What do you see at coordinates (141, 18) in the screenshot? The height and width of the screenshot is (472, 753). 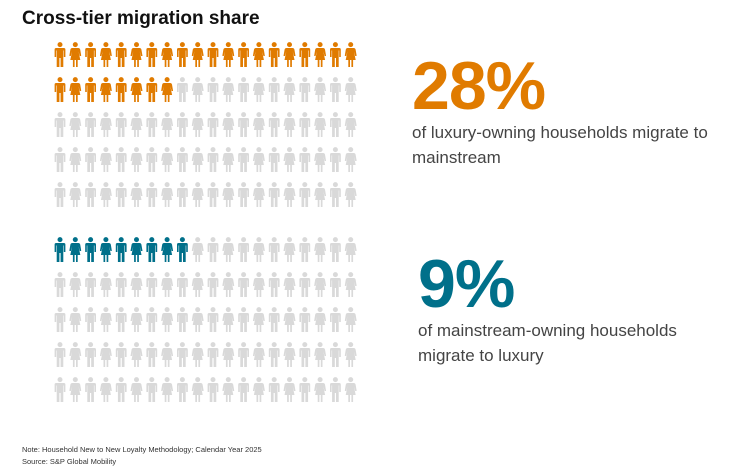 I see `chart-title: Cross-tier migration share` at bounding box center [141, 18].